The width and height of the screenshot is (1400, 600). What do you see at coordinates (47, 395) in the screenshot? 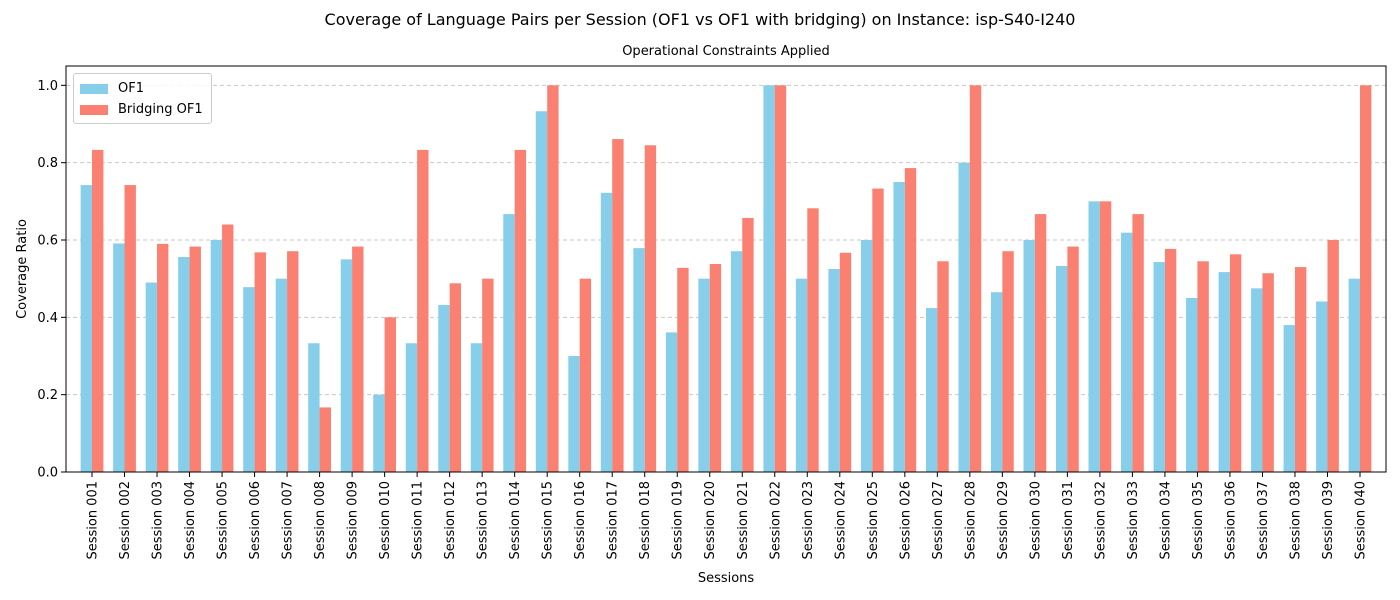
I see `y-tick-label: 0.2` at bounding box center [47, 395].